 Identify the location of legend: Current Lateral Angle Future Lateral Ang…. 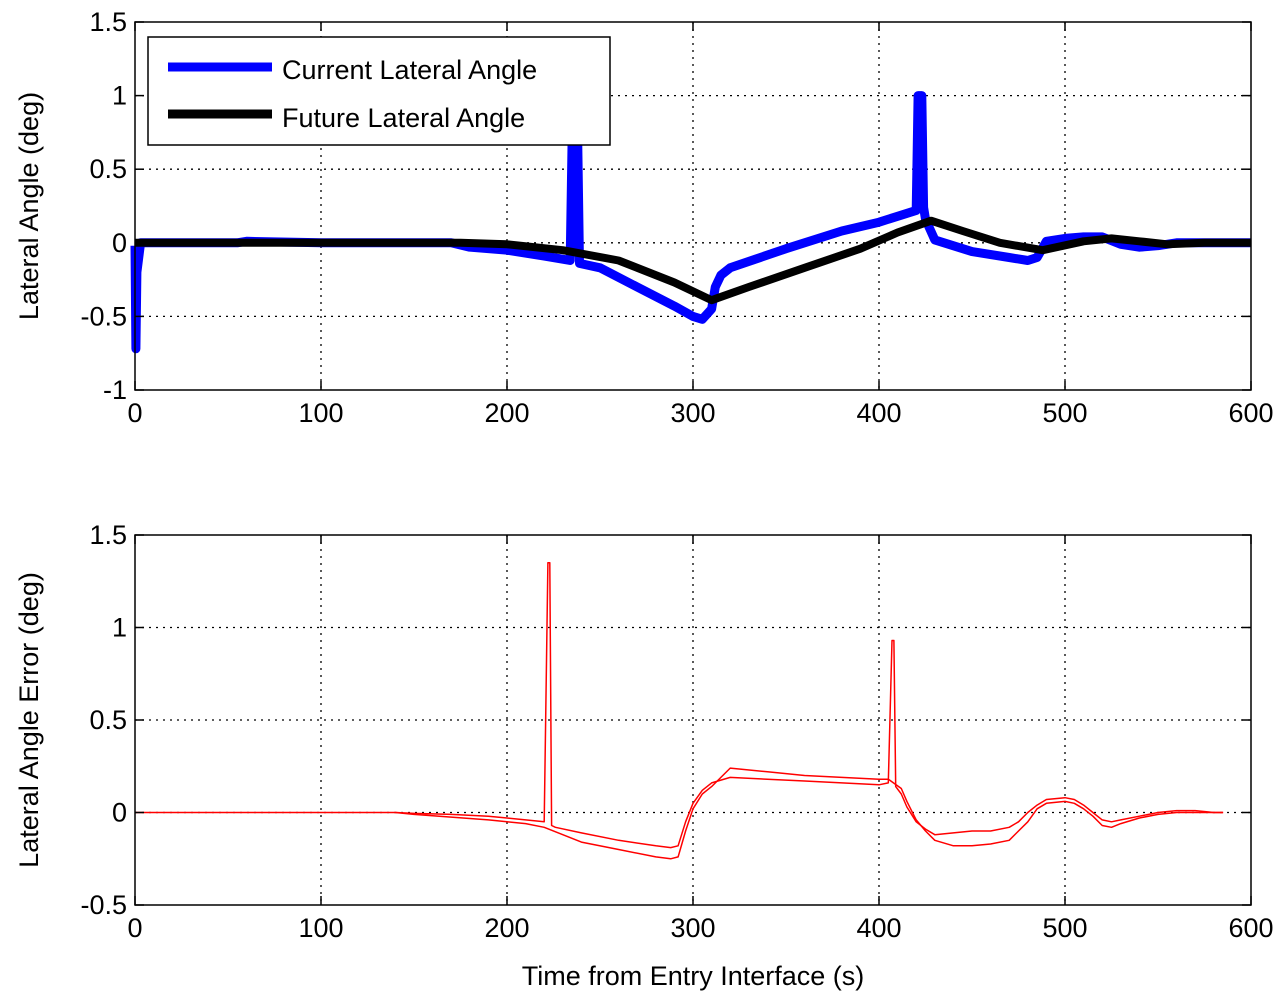
(379, 91).